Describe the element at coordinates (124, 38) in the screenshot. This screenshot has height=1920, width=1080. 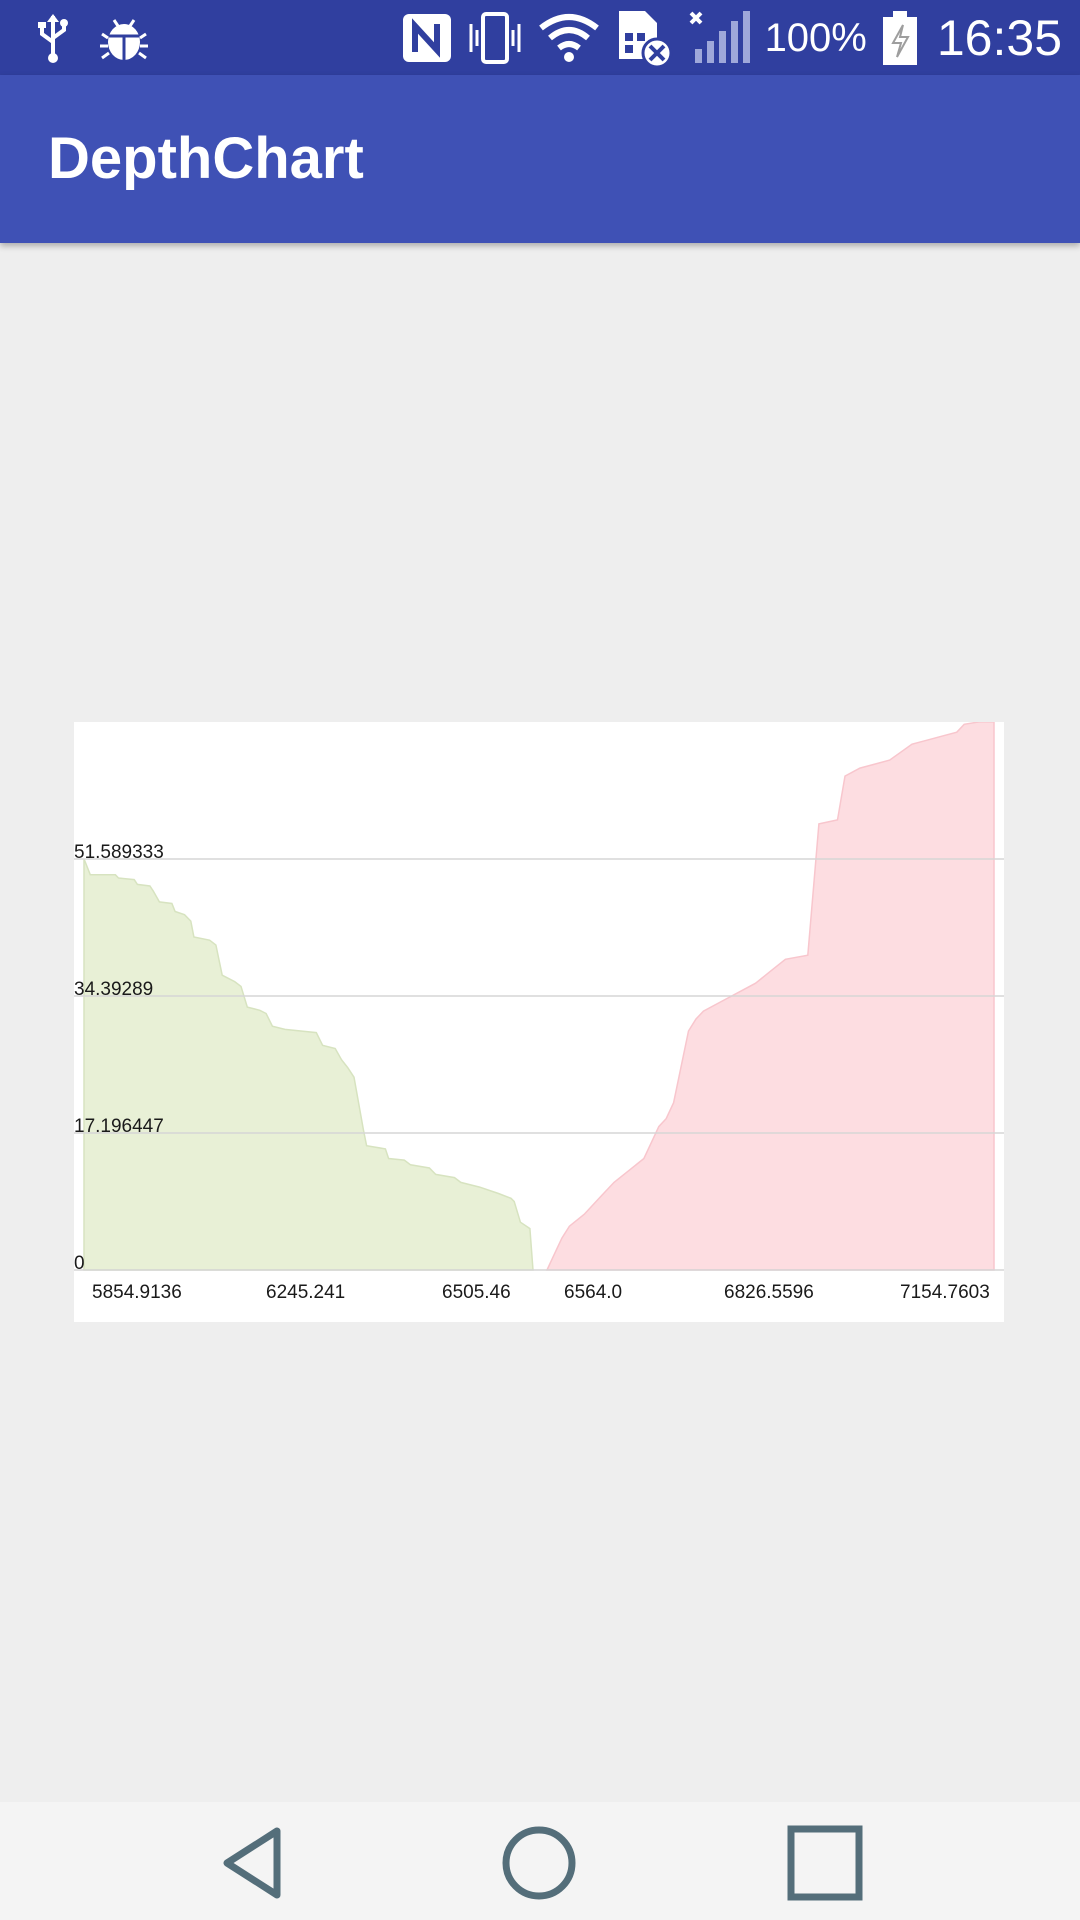
I see `debug-icon` at that location.